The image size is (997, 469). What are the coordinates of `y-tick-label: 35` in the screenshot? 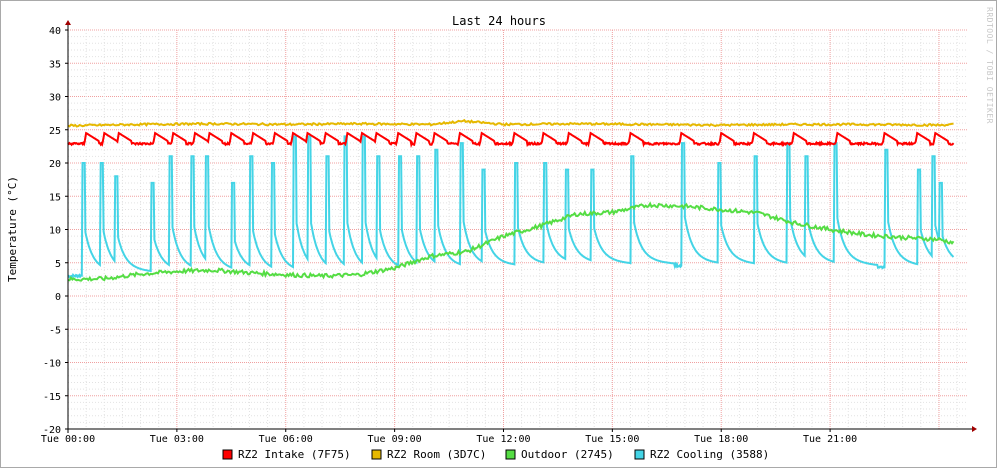 It's located at (55, 64).